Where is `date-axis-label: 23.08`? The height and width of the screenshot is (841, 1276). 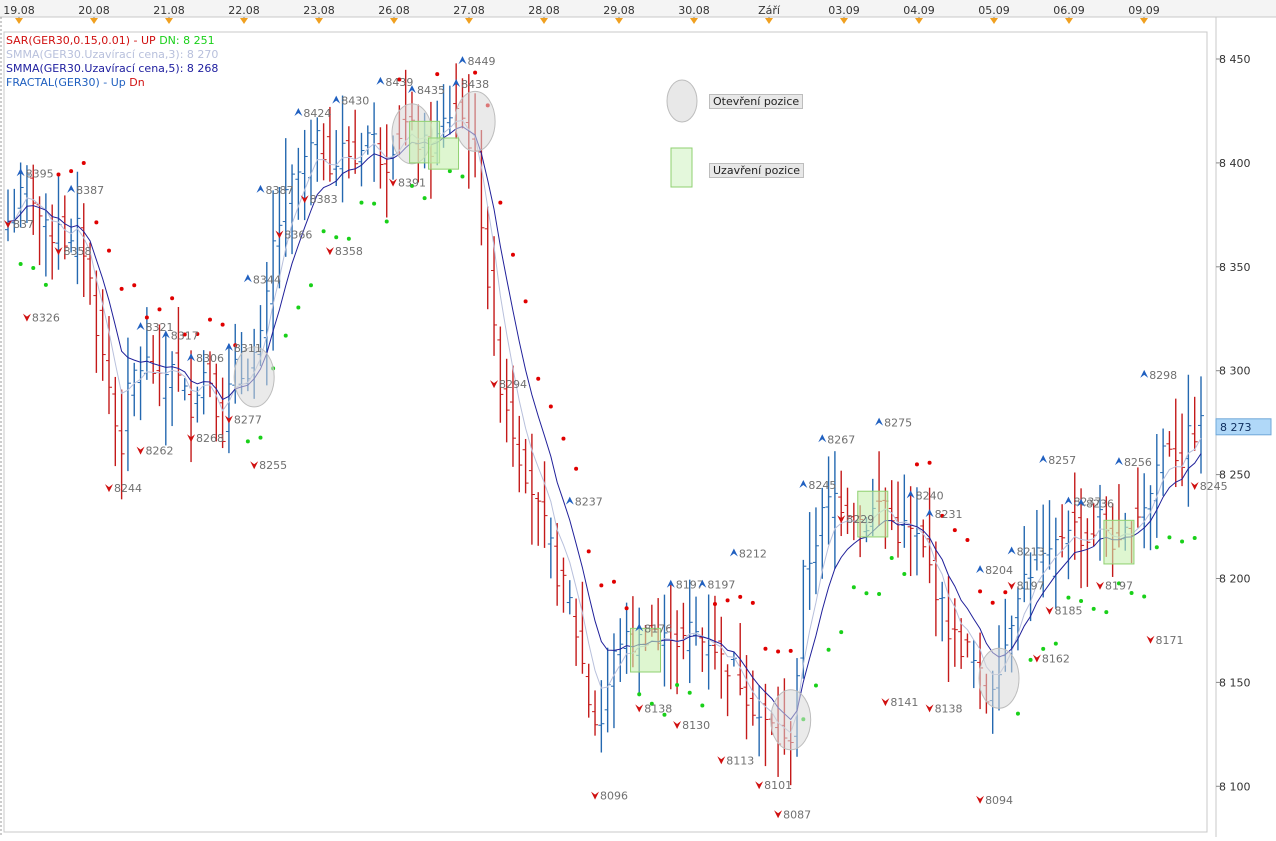 date-axis-label: 23.08 is located at coordinates (319, 10).